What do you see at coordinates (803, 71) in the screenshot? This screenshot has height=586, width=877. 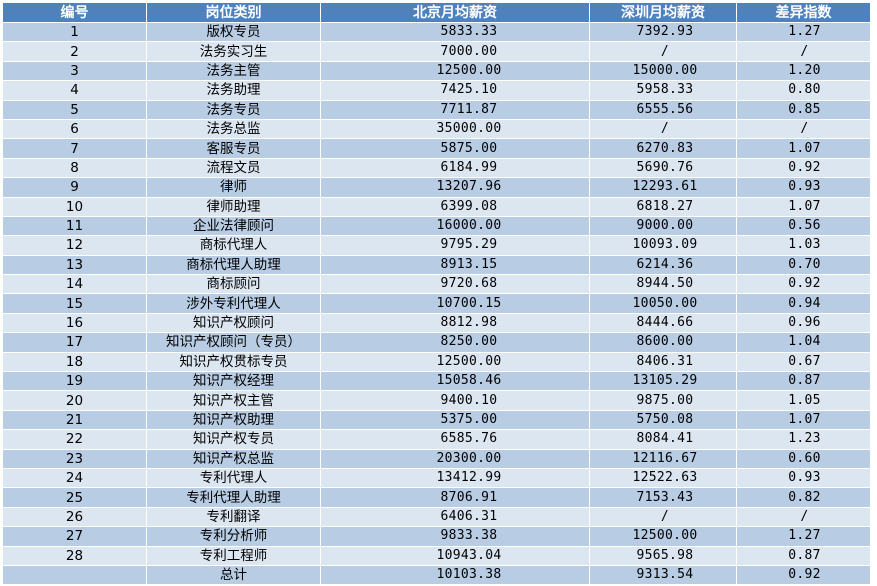 I see `cell-difference-index: 1.20` at bounding box center [803, 71].